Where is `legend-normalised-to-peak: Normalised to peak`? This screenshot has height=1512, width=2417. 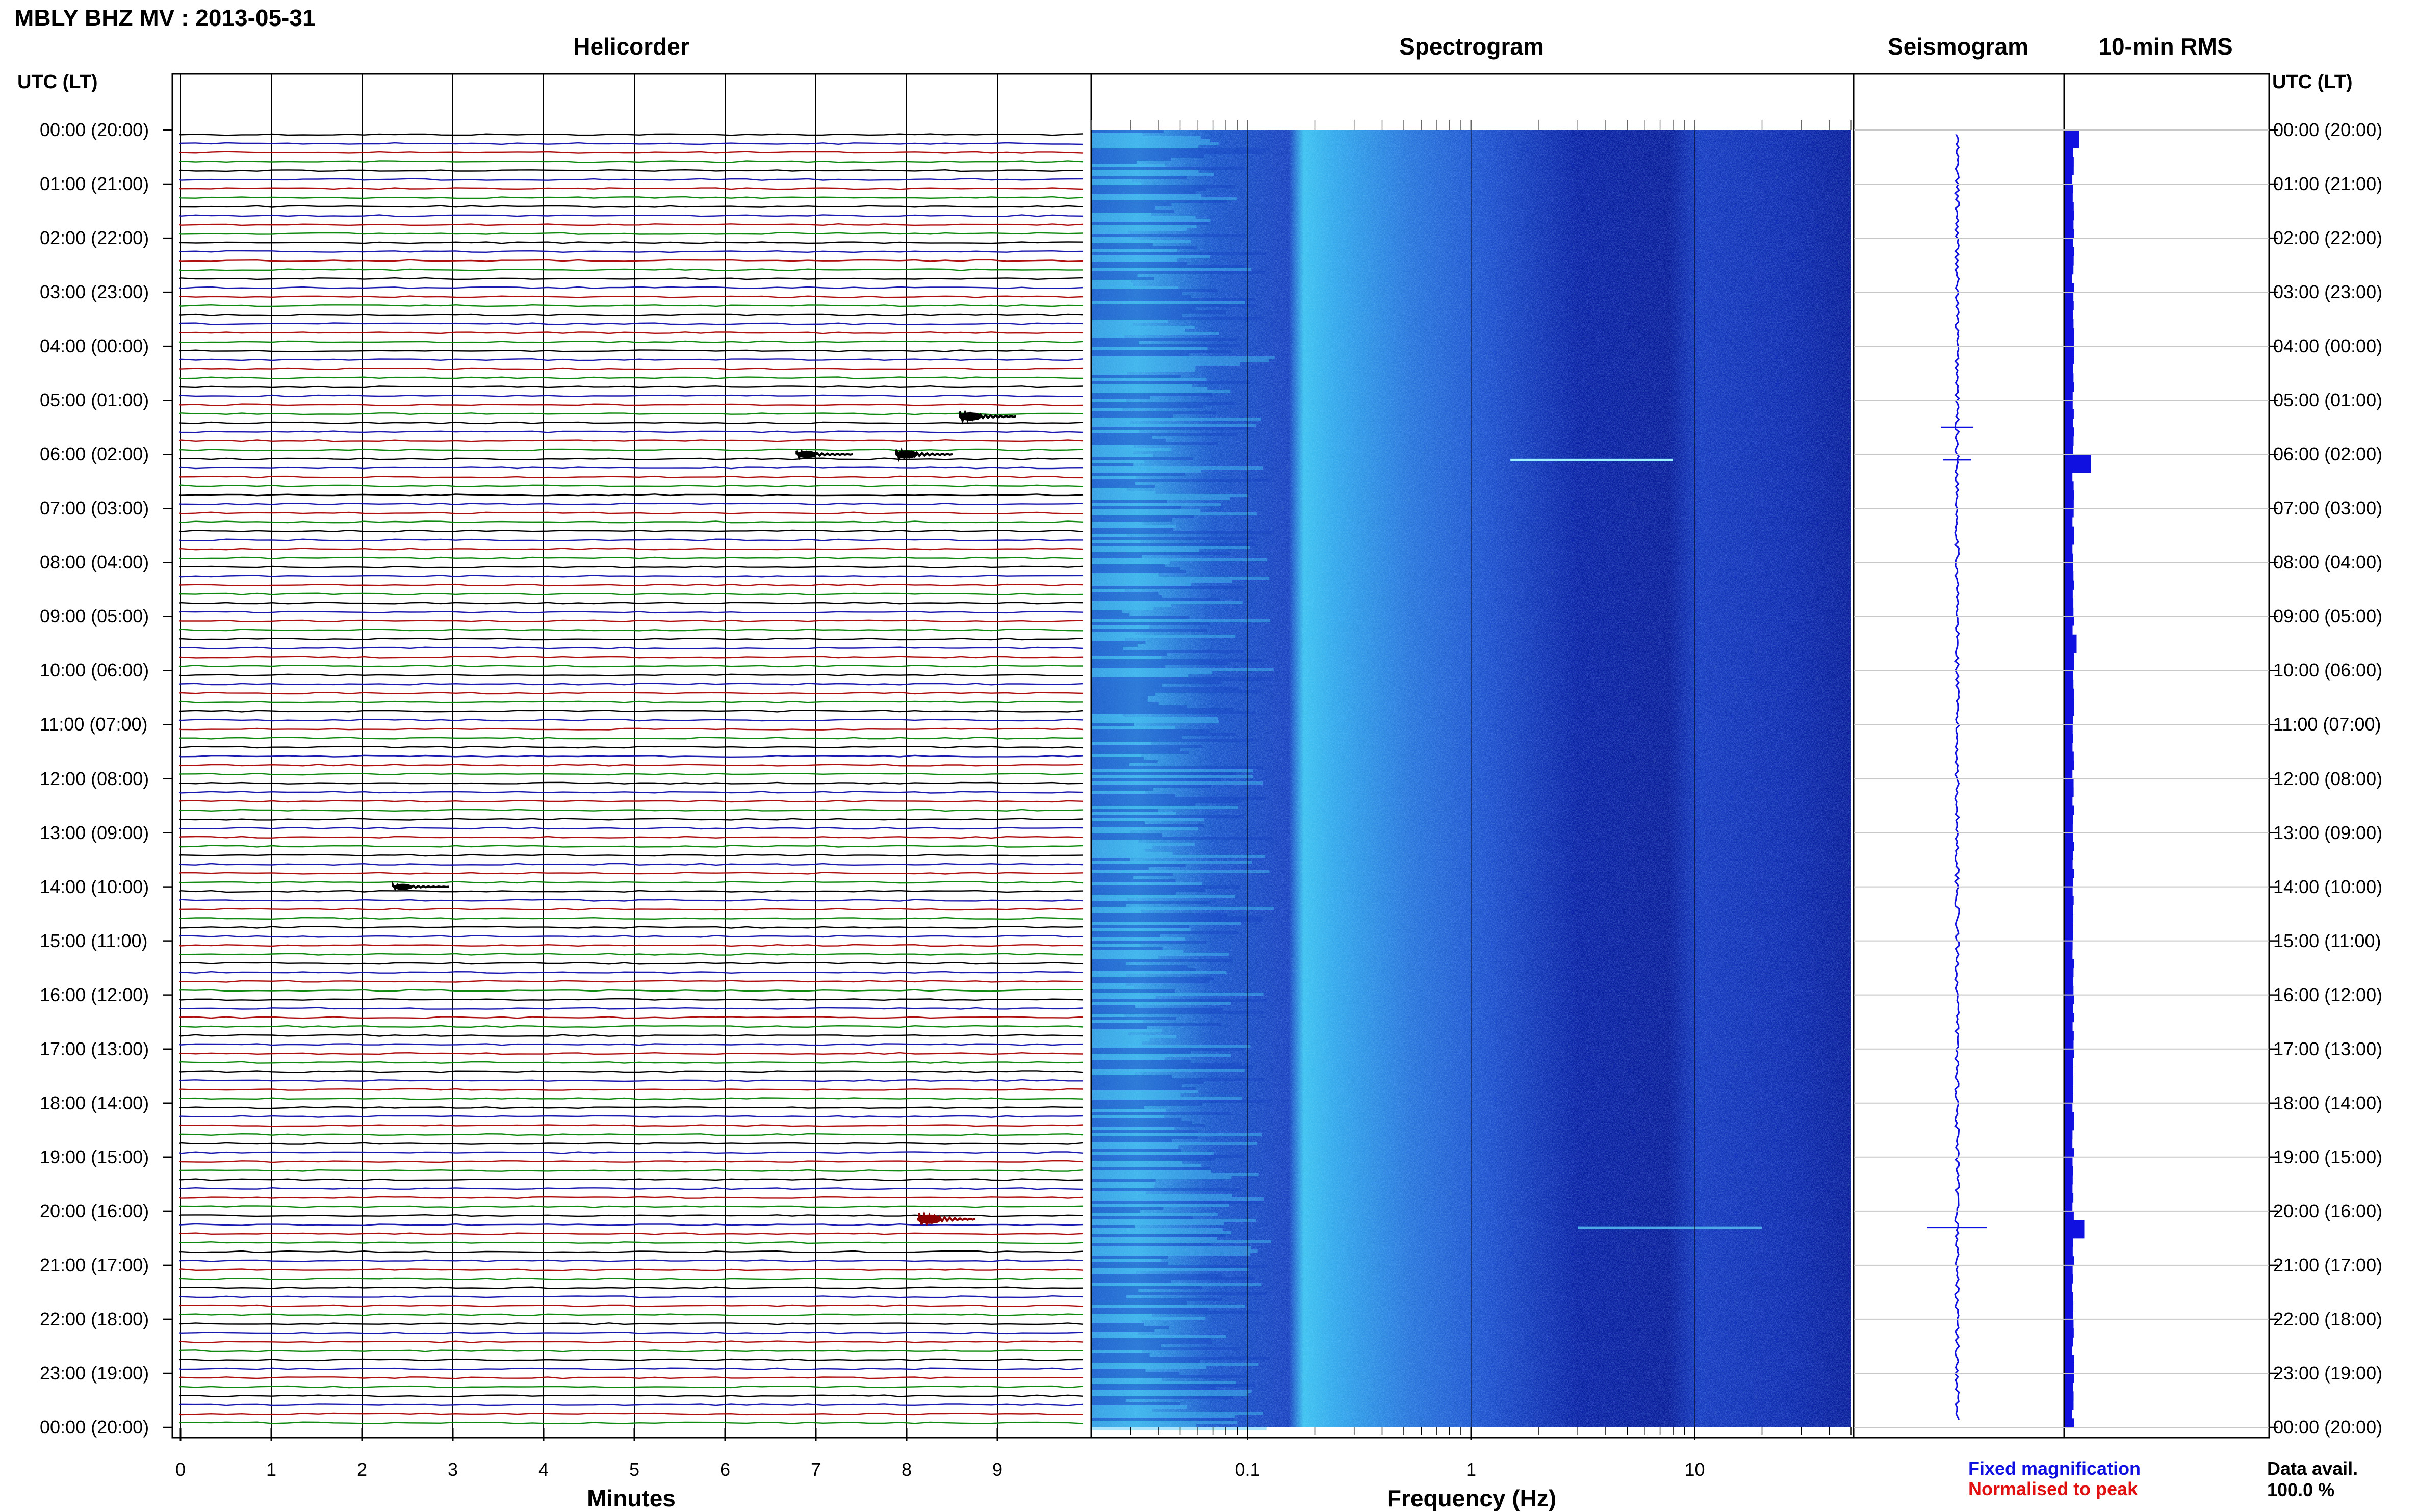
legend-normalised-to-peak: Normalised to peak is located at coordinates (2053, 1488).